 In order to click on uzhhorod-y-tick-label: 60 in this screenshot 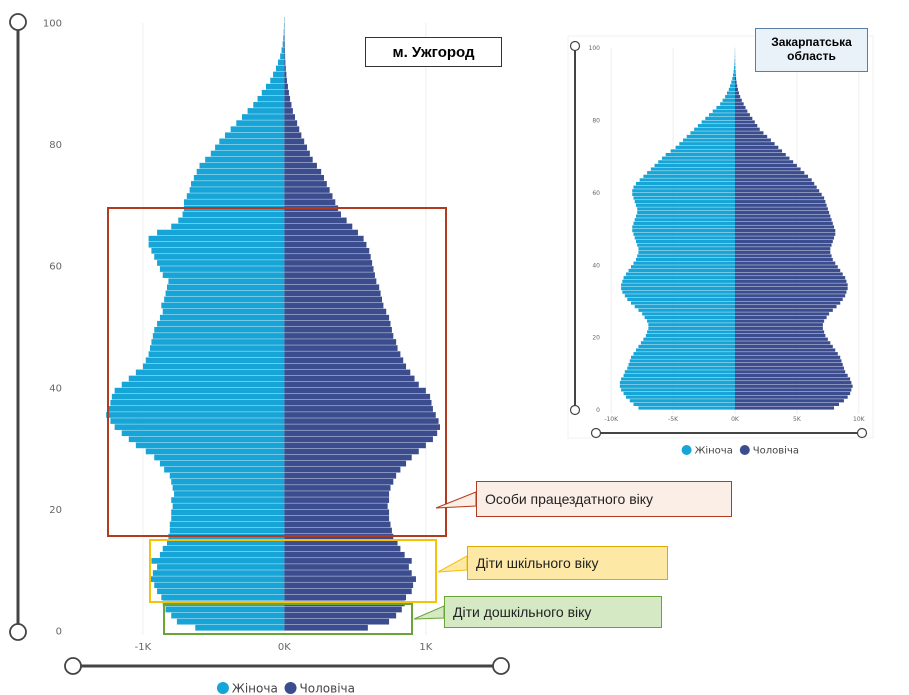, I will do `click(55, 267)`.